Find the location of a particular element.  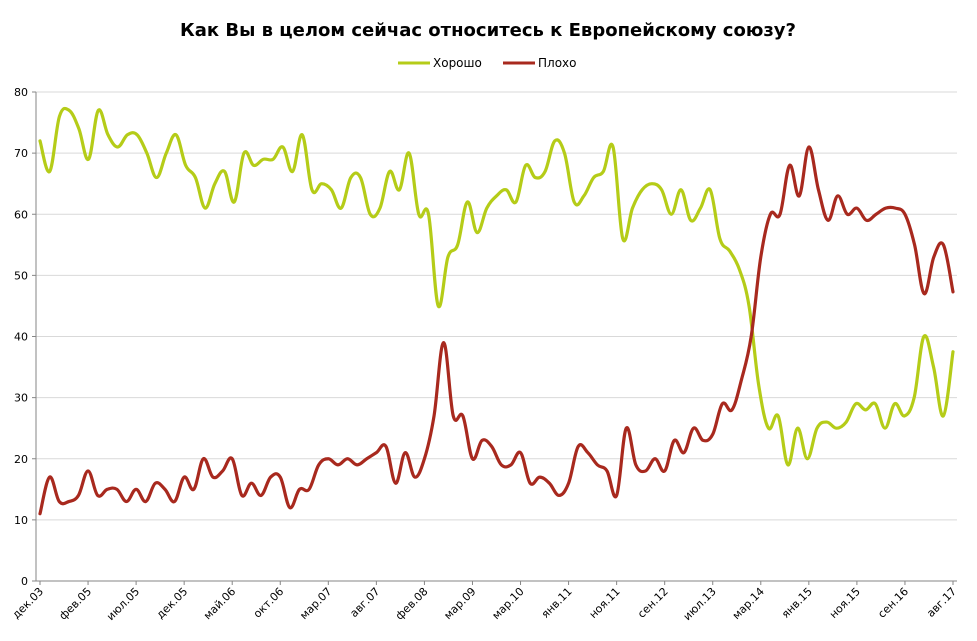

y-tick-label: 50 is located at coordinates (21, 275).